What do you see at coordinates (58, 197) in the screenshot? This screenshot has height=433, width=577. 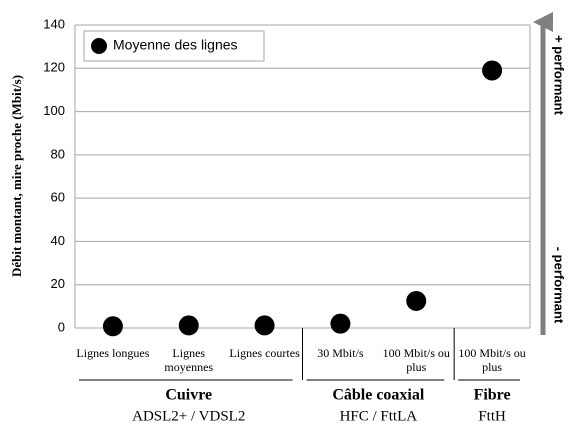 I see `y-tick-label: 60` at bounding box center [58, 197].